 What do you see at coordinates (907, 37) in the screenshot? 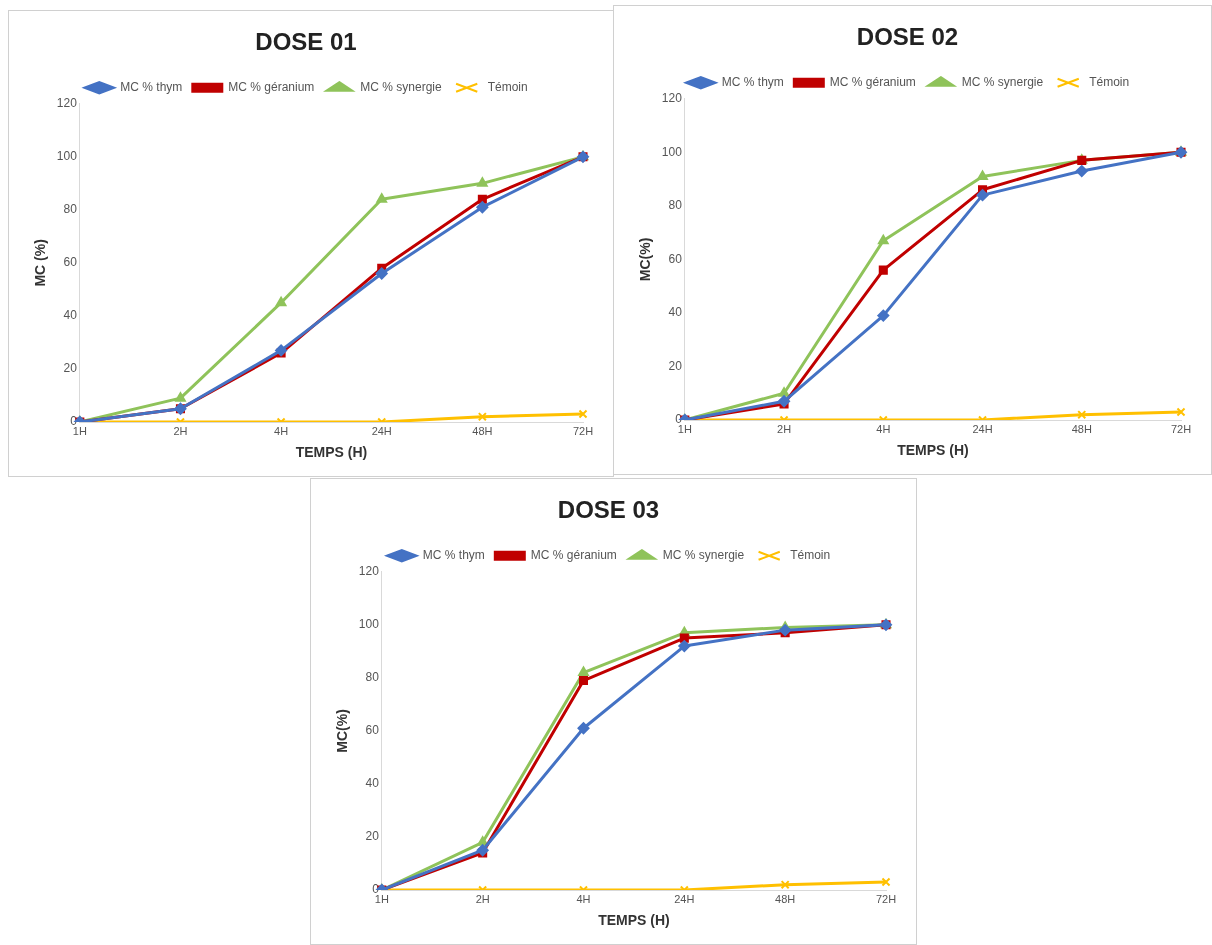
I see `chart-title: DOSE 02` at bounding box center [907, 37].